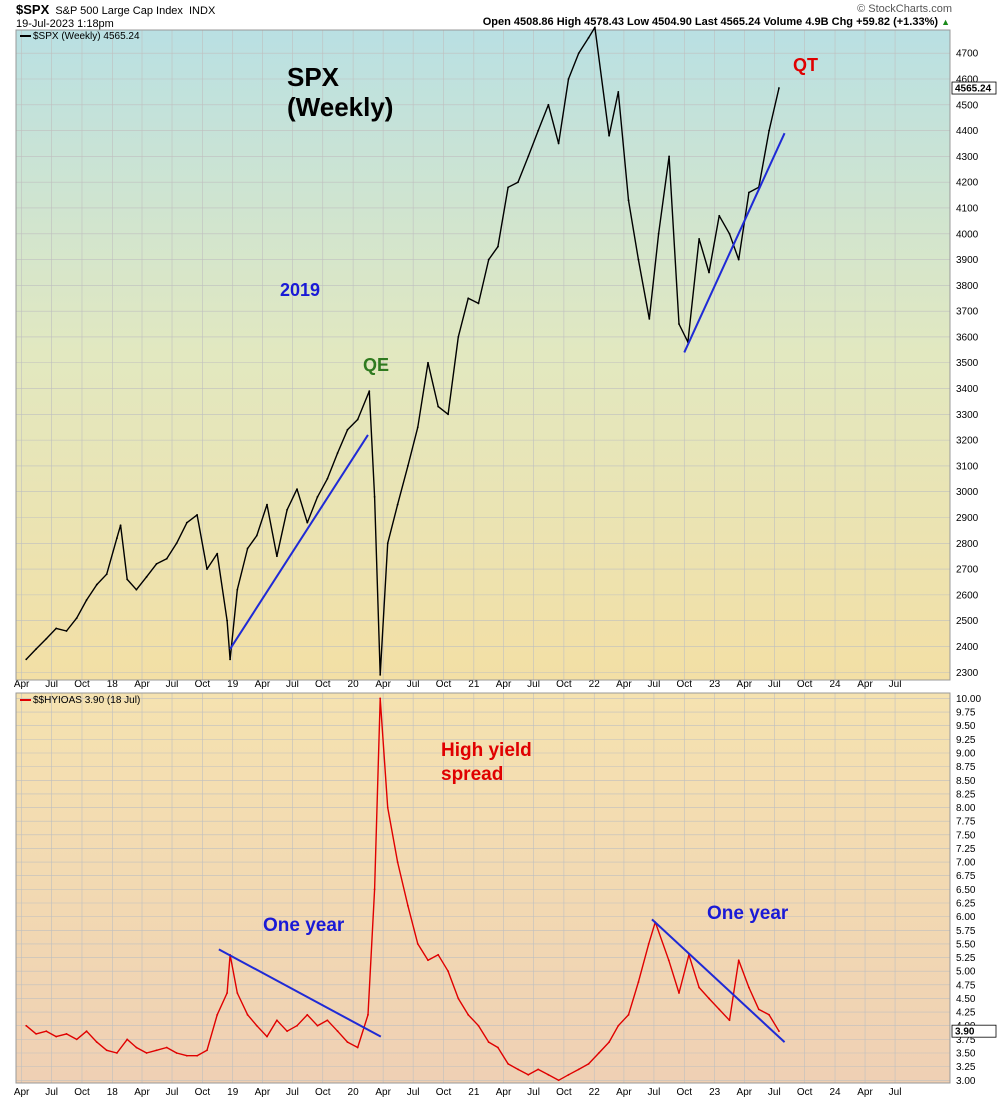 Image resolution: width=1000 pixels, height=1100 pixels. What do you see at coordinates (967, 80) in the screenshot?
I see `spx-y-tick-label-23: 4600` at bounding box center [967, 80].